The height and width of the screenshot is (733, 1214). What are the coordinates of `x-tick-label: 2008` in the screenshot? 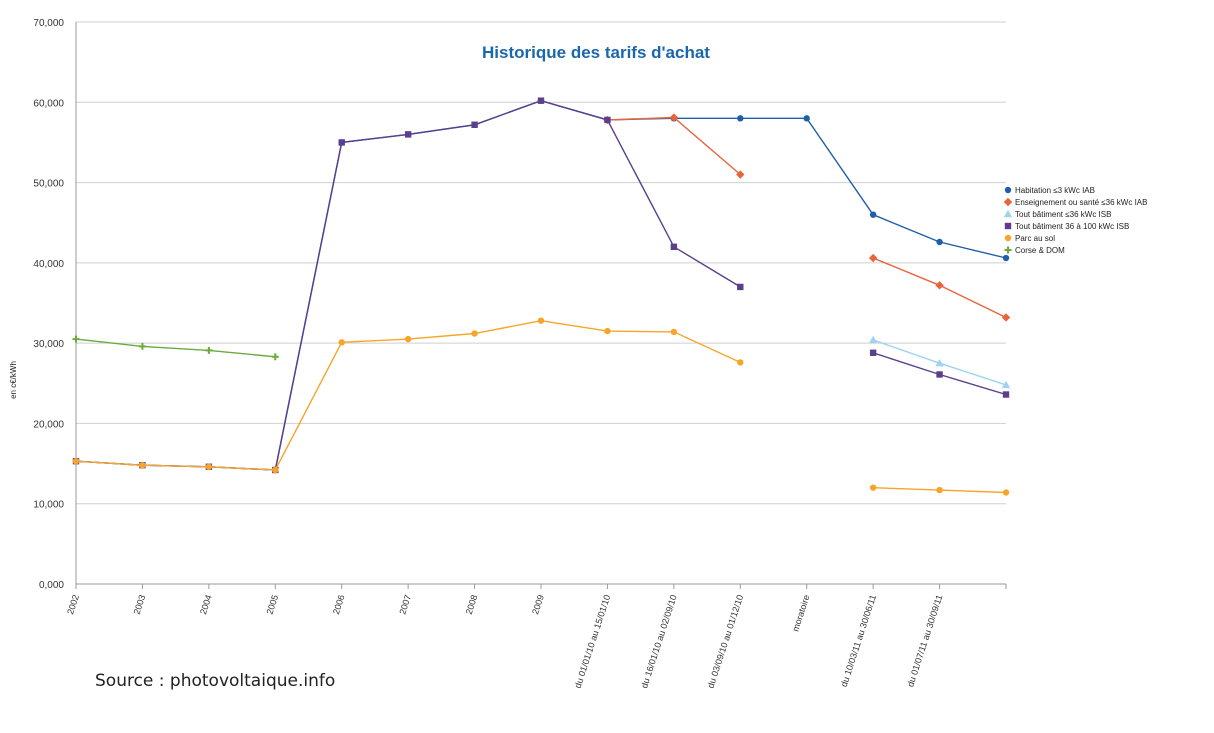 It's located at (472, 605).